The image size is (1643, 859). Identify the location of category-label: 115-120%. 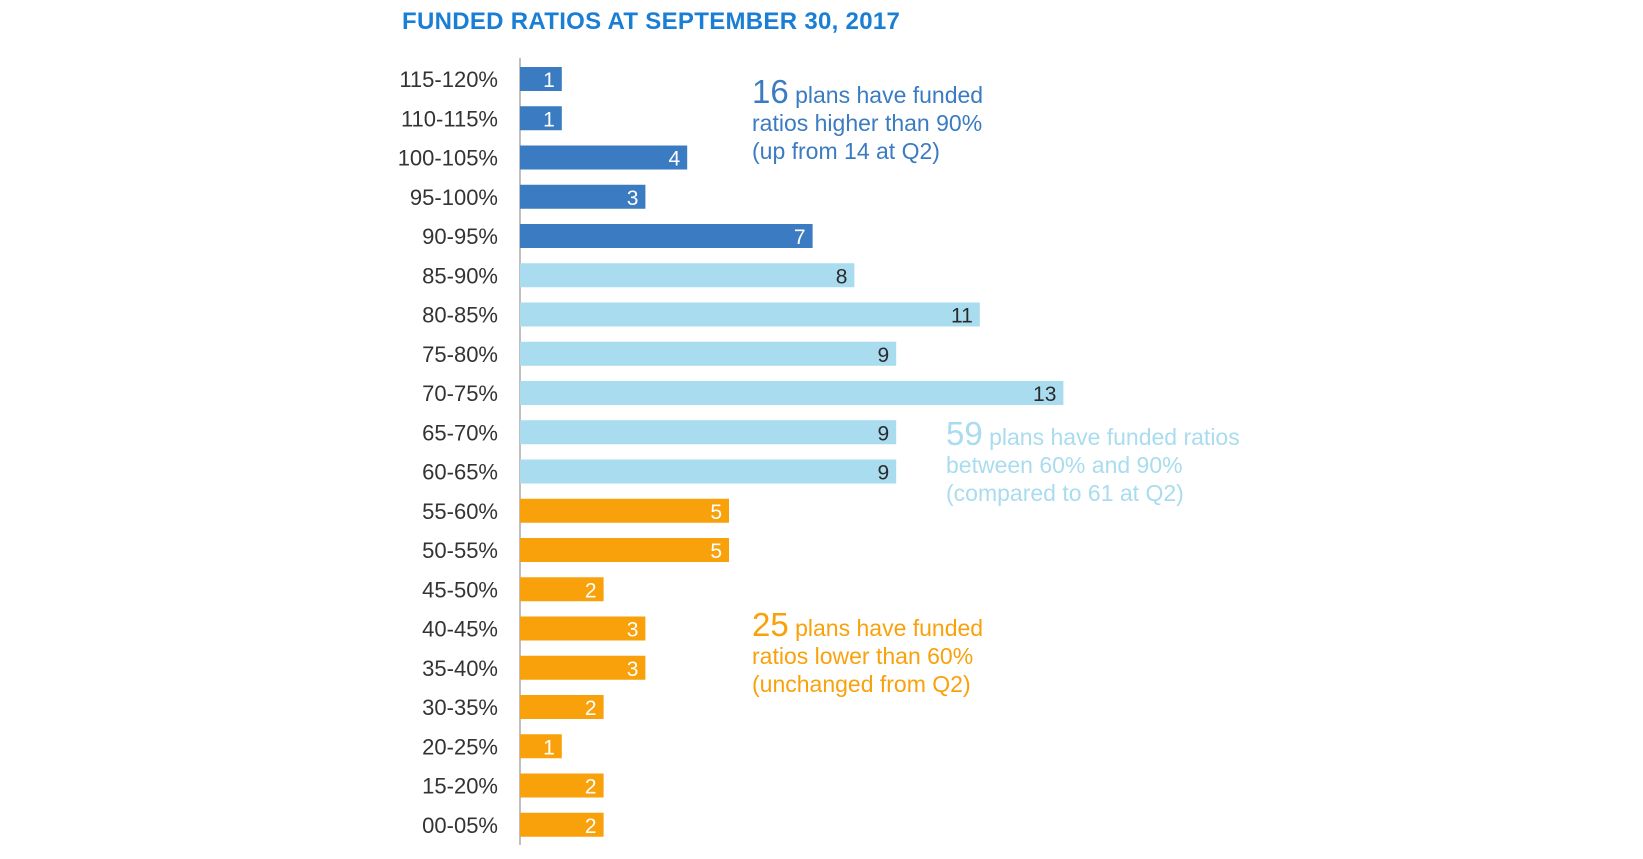
(448, 79).